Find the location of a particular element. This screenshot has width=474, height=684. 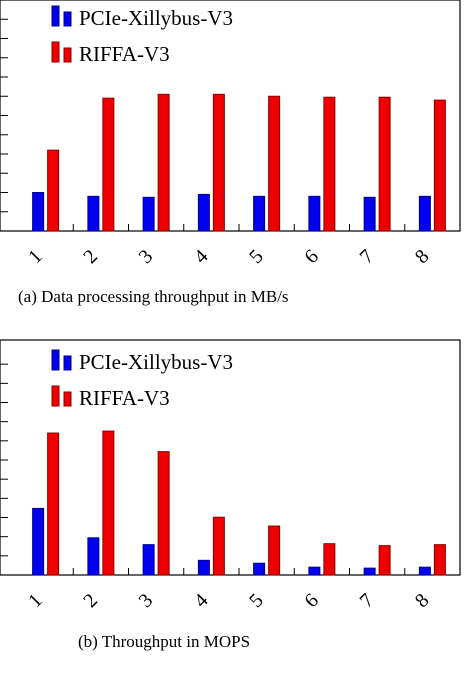

caption-a: (a) Data processing throughput in MB/s is located at coordinates (153, 296).